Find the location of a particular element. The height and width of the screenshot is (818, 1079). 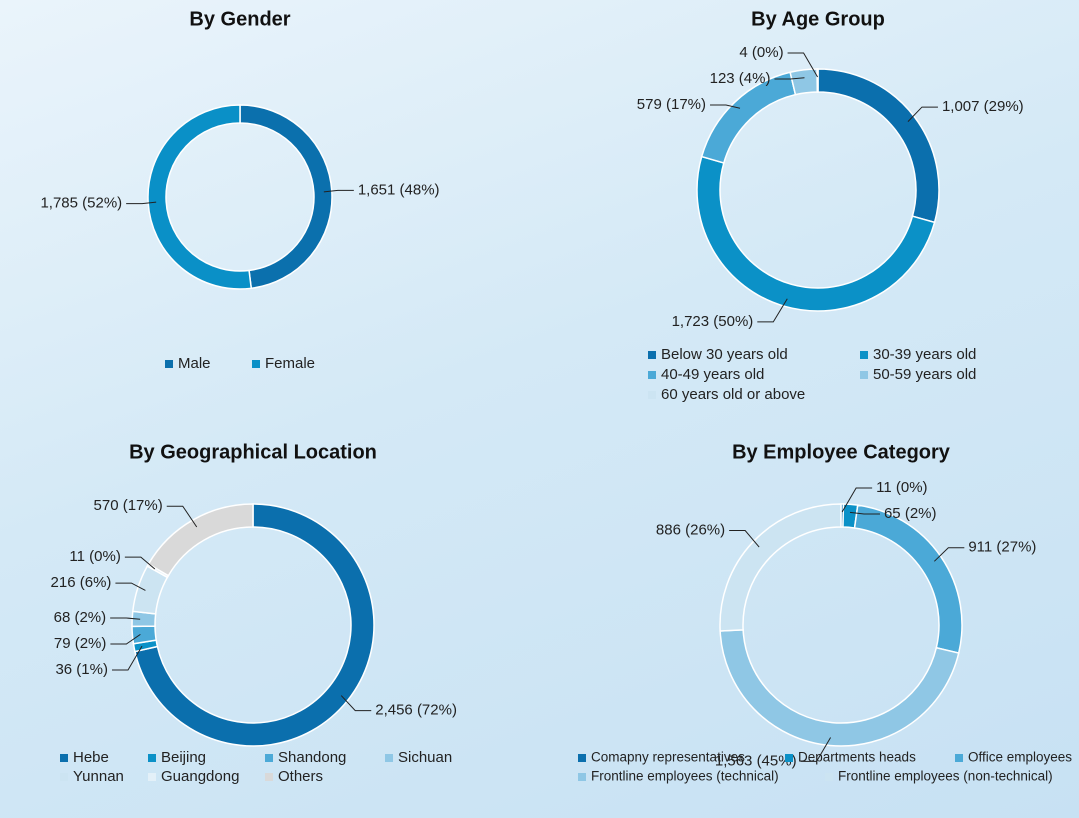

chart-title: By Age Group is located at coordinates (818, 19).